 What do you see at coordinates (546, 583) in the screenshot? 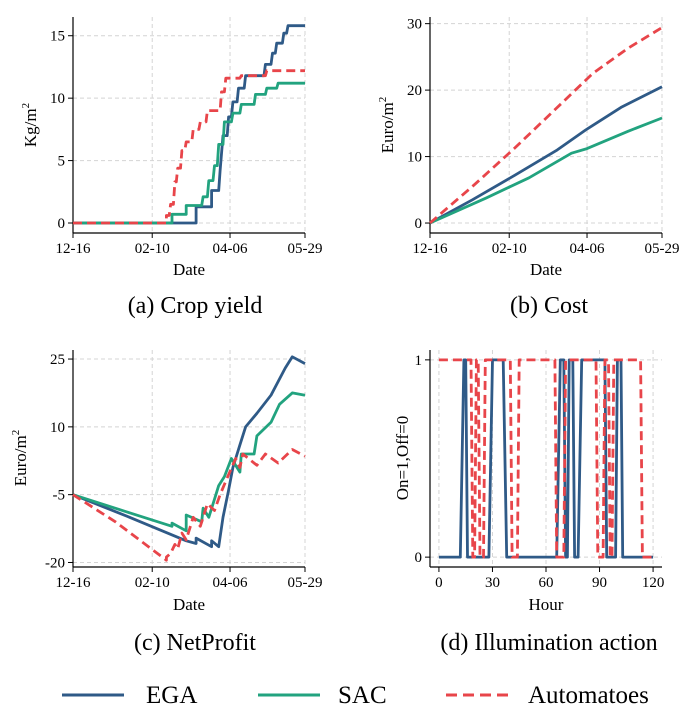
I see `x-tick-label: 60` at bounding box center [546, 583].